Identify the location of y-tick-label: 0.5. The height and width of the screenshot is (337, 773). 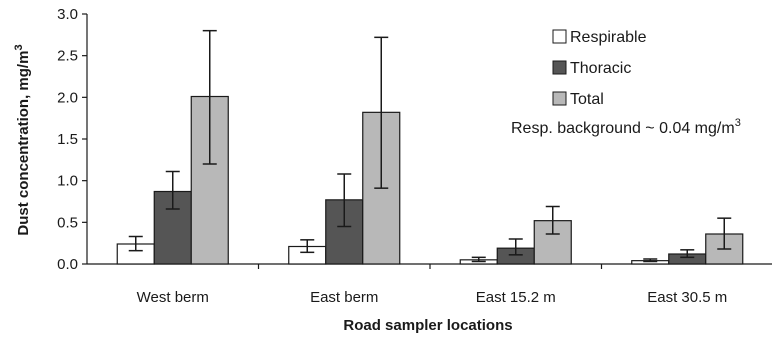
(67, 222).